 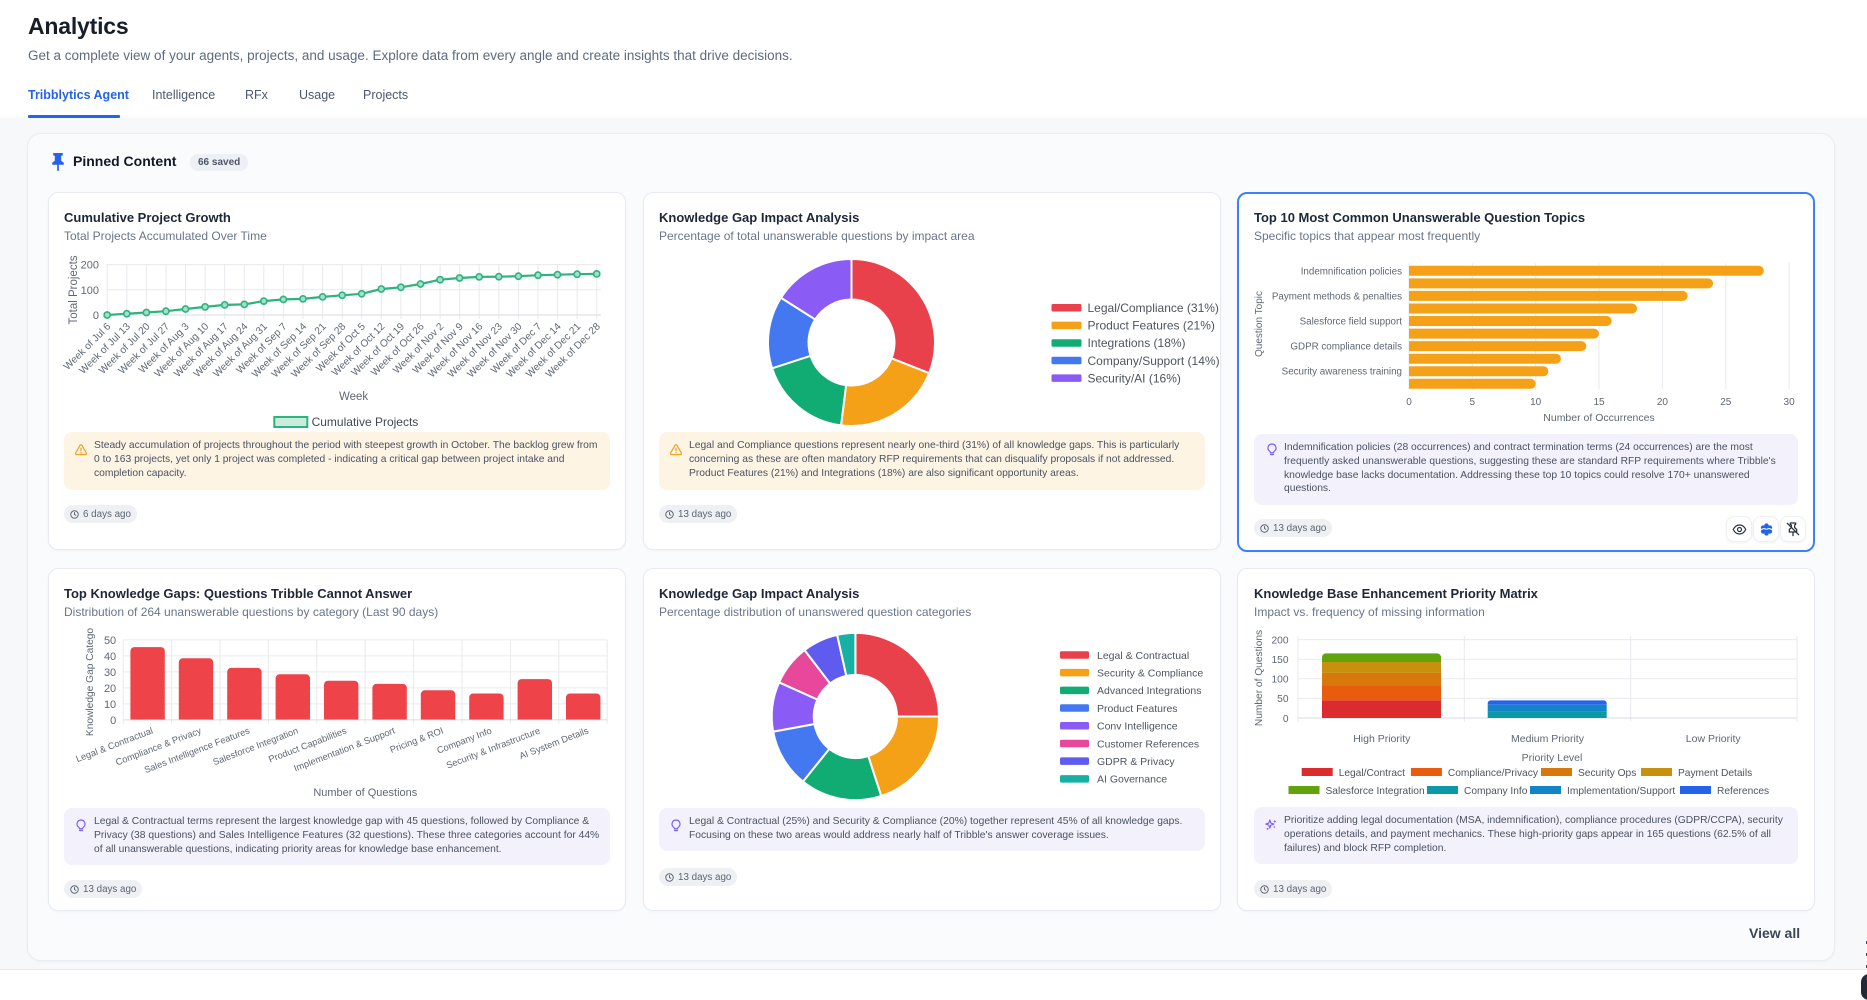 What do you see at coordinates (1351, 271) in the screenshot?
I see `svg-text: Indemnification policies` at bounding box center [1351, 271].